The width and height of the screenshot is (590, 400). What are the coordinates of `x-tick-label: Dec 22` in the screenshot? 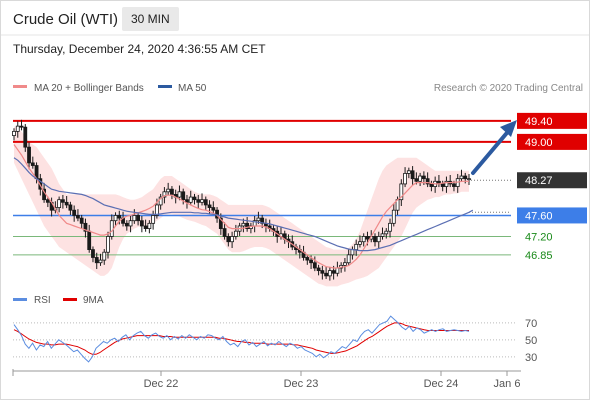 It's located at (161, 384).